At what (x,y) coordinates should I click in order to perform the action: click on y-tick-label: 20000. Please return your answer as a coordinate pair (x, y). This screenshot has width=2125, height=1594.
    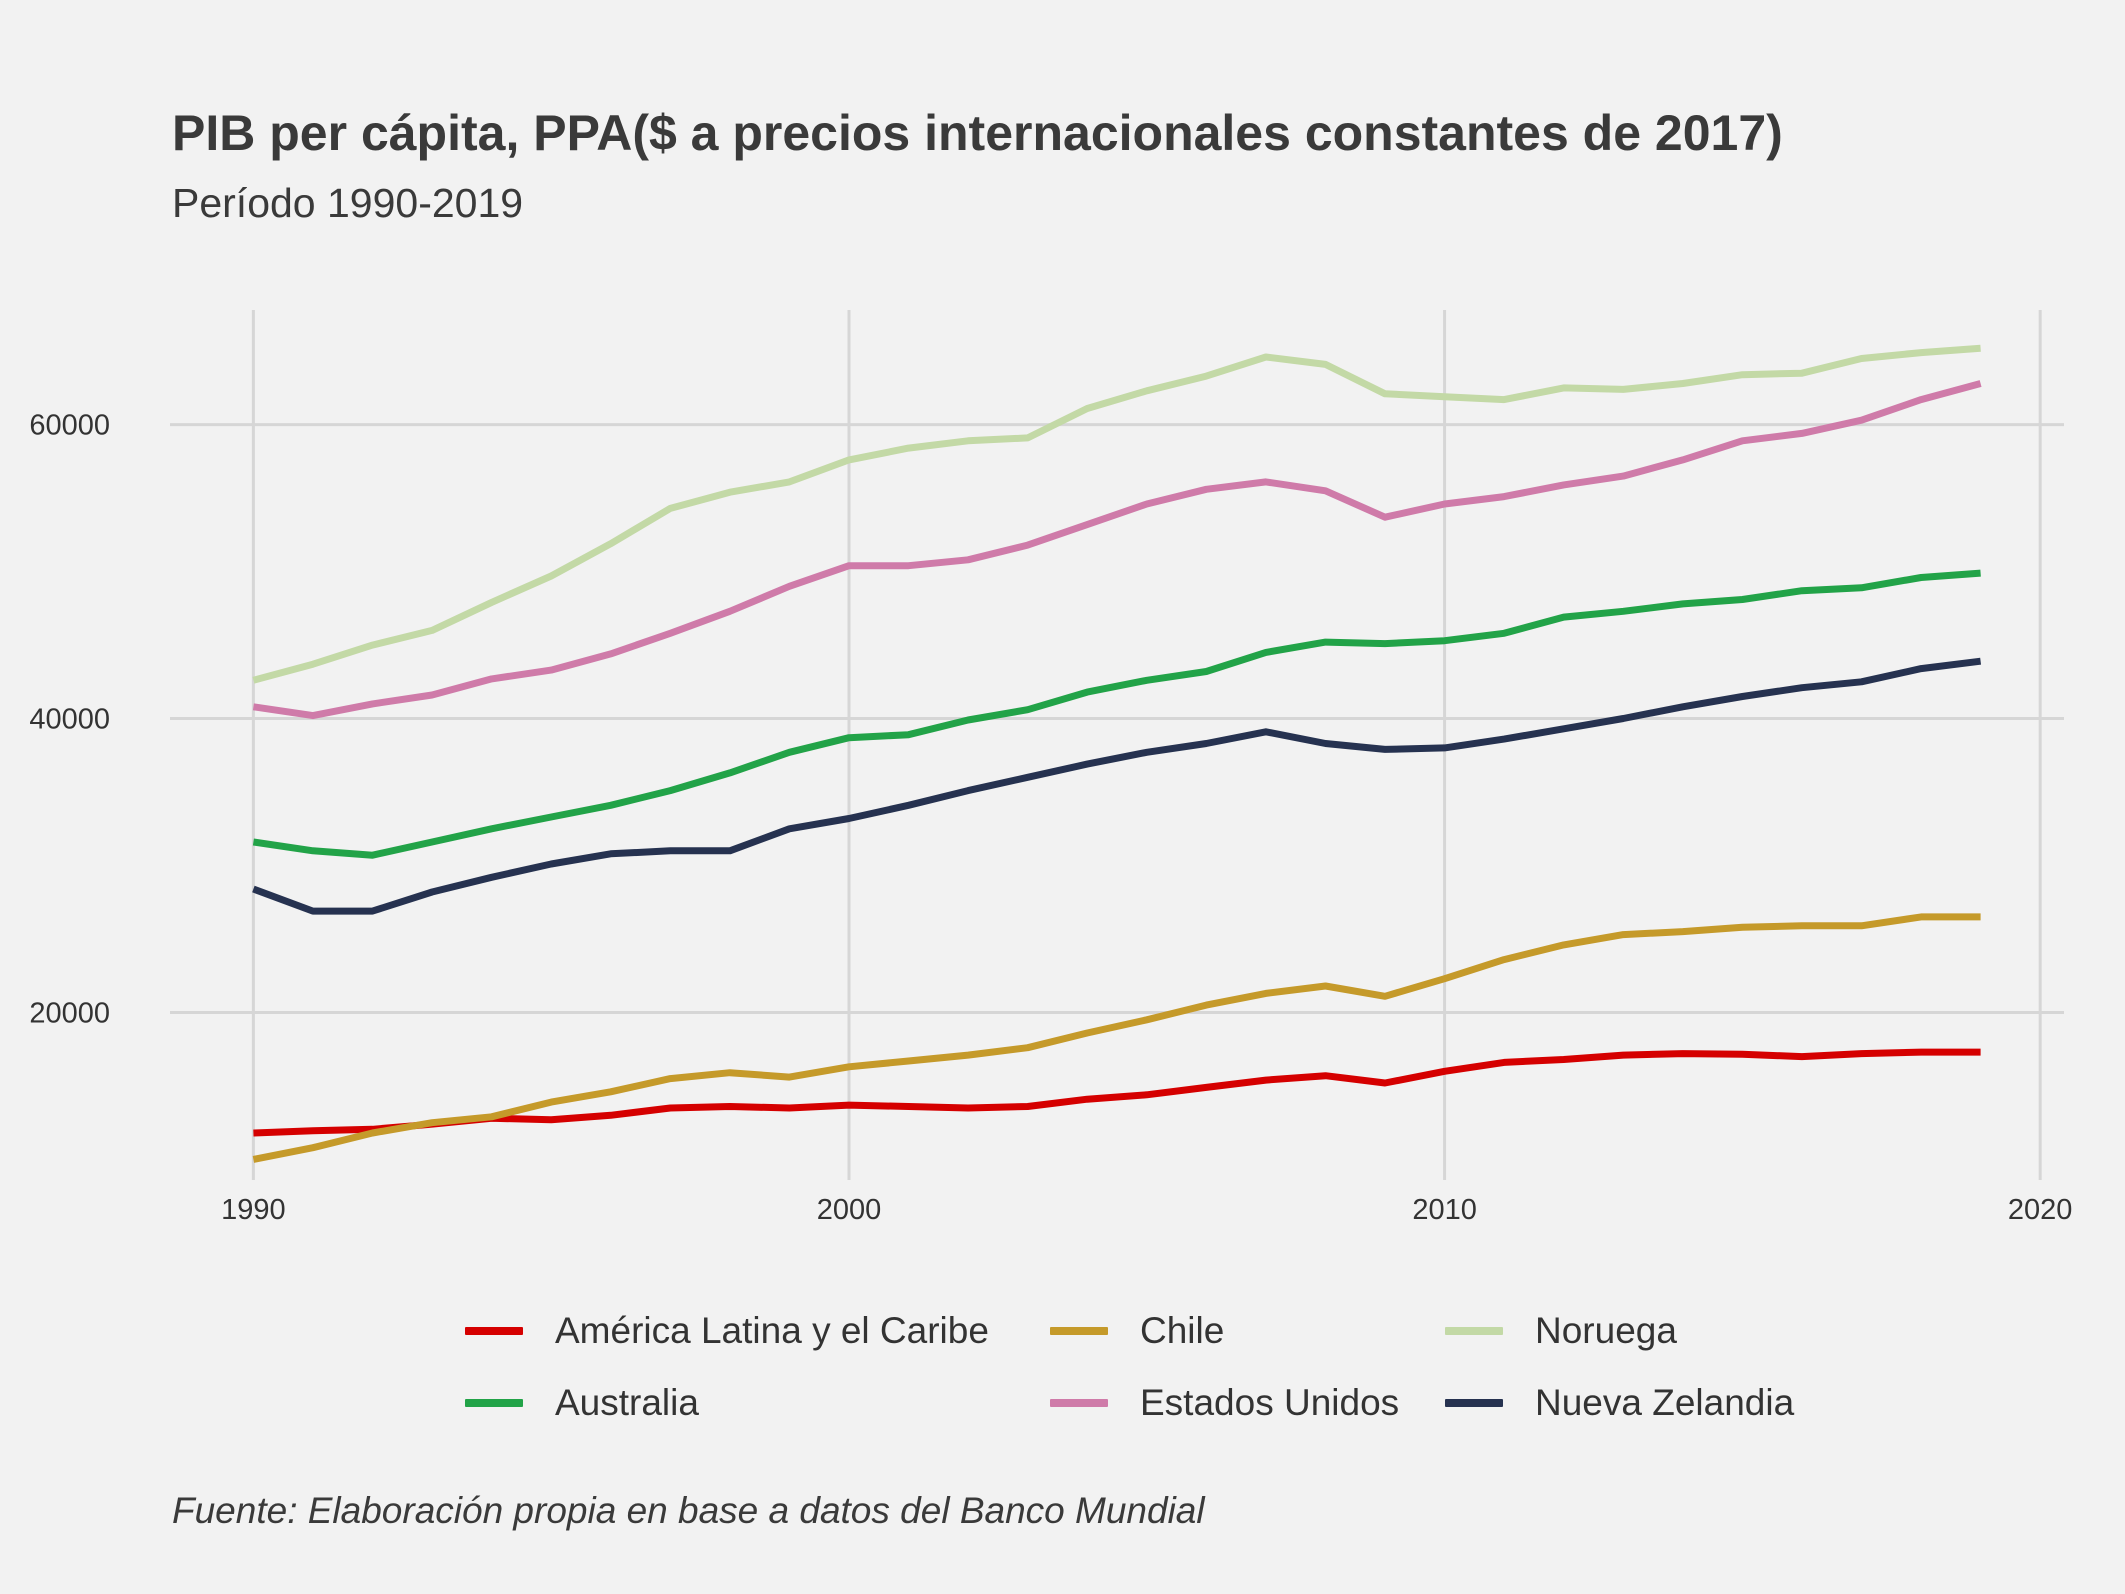
    Looking at the image, I should click on (69, 1013).